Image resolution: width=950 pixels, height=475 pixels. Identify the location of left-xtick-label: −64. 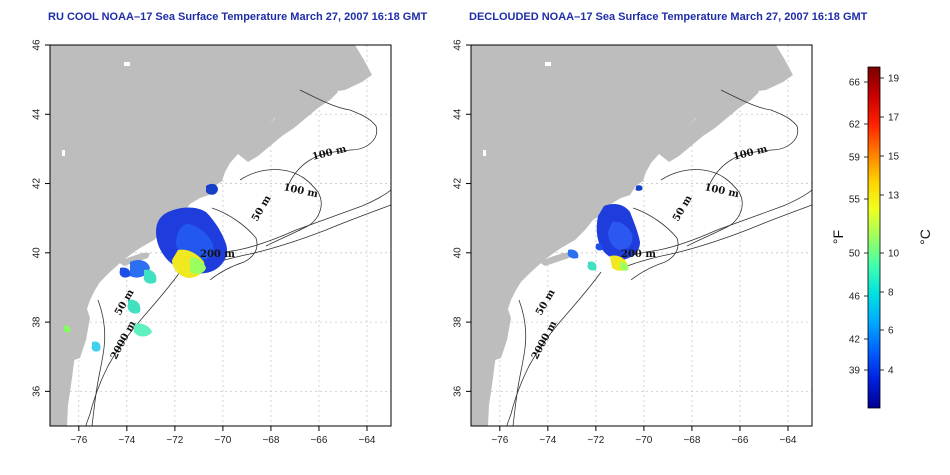
(367, 440).